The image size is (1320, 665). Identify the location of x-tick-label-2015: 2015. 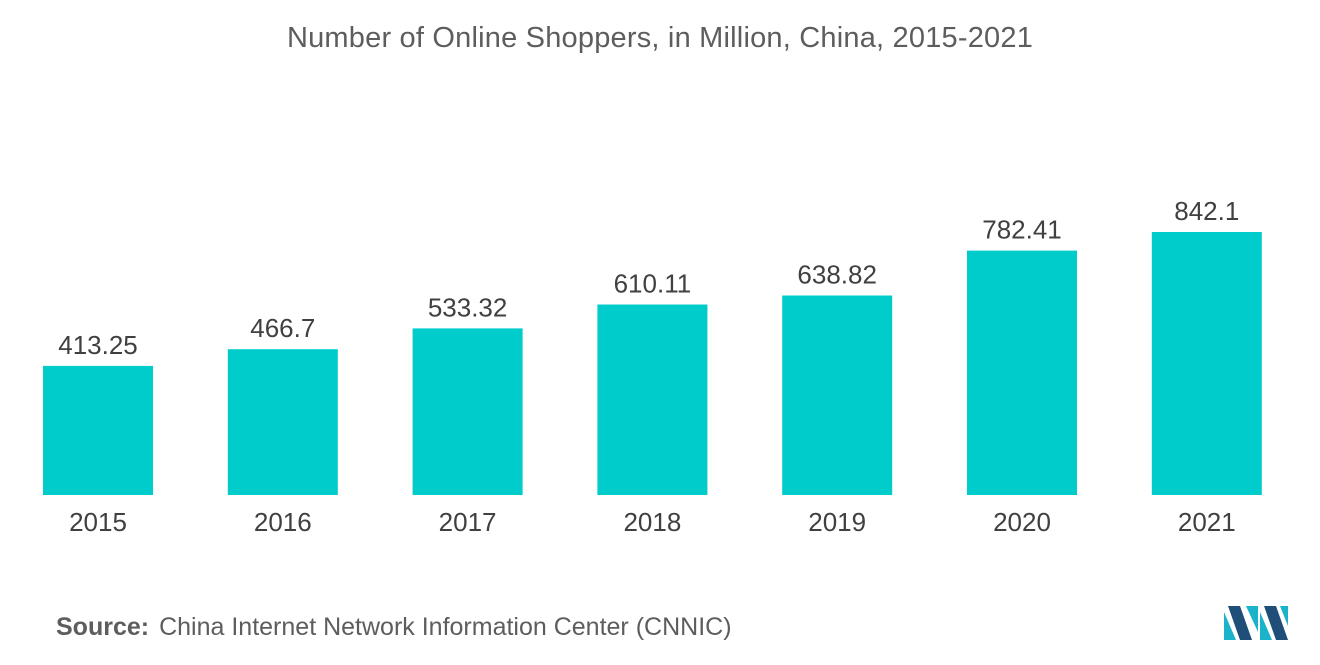
(98, 522).